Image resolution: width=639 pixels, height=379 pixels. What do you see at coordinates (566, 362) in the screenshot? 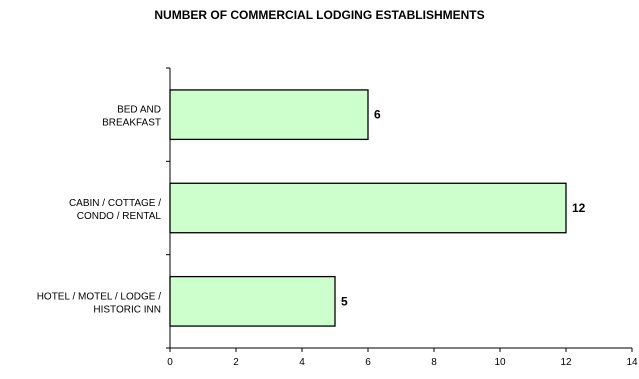
I see `x-tick-label: 12` at bounding box center [566, 362].